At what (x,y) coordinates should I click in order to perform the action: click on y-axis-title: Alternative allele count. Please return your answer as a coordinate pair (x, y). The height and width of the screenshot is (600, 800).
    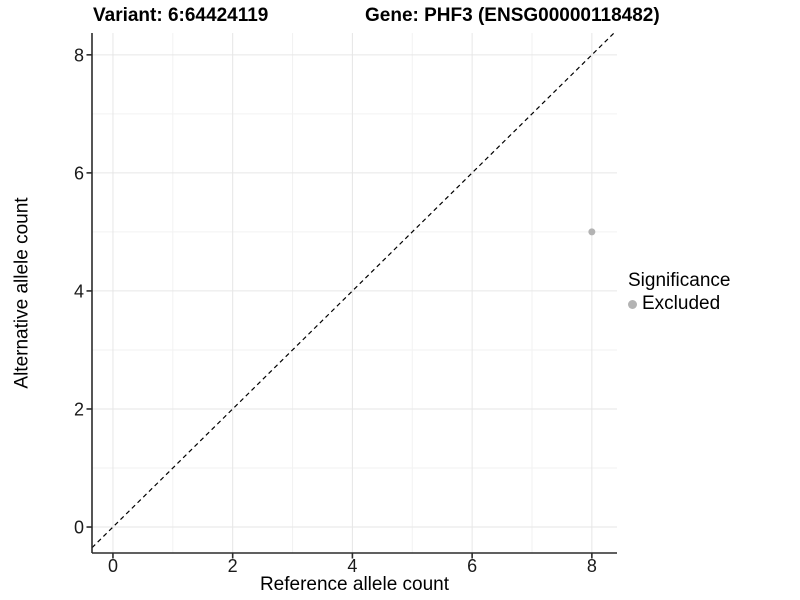
    Looking at the image, I should click on (22, 293).